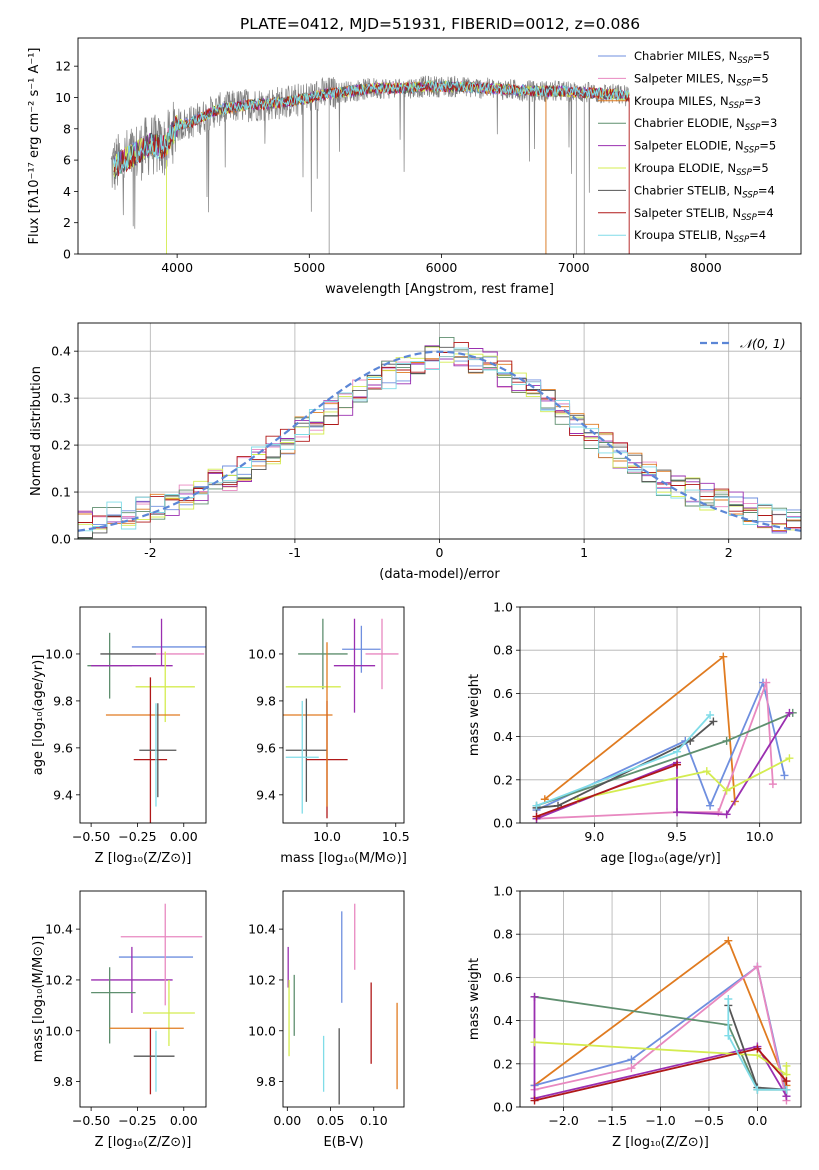 The width and height of the screenshot is (819, 1170). I want to click on y-axis-label: Flux [fλ10⁻¹⁷ erg cm⁻² s⁻¹ A⁻¹], so click(34, 146).